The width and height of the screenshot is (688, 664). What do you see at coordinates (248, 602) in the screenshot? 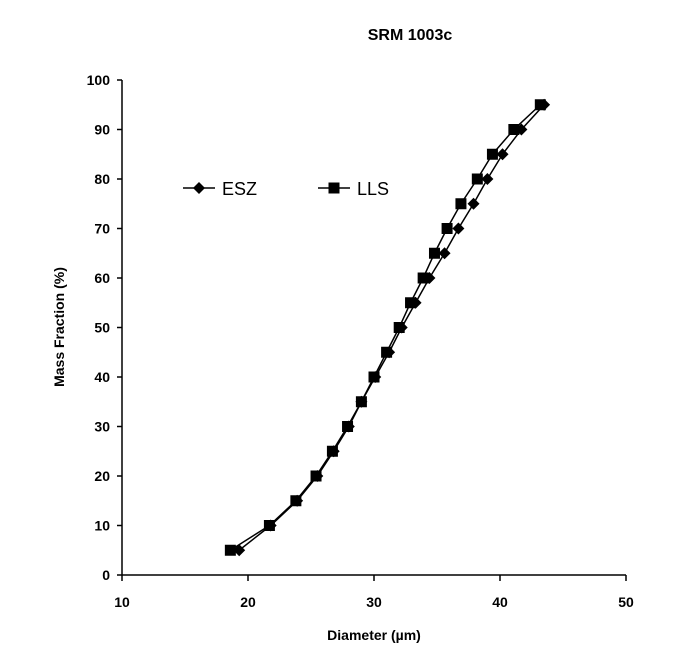
I see `x-tick-label: 20` at bounding box center [248, 602].